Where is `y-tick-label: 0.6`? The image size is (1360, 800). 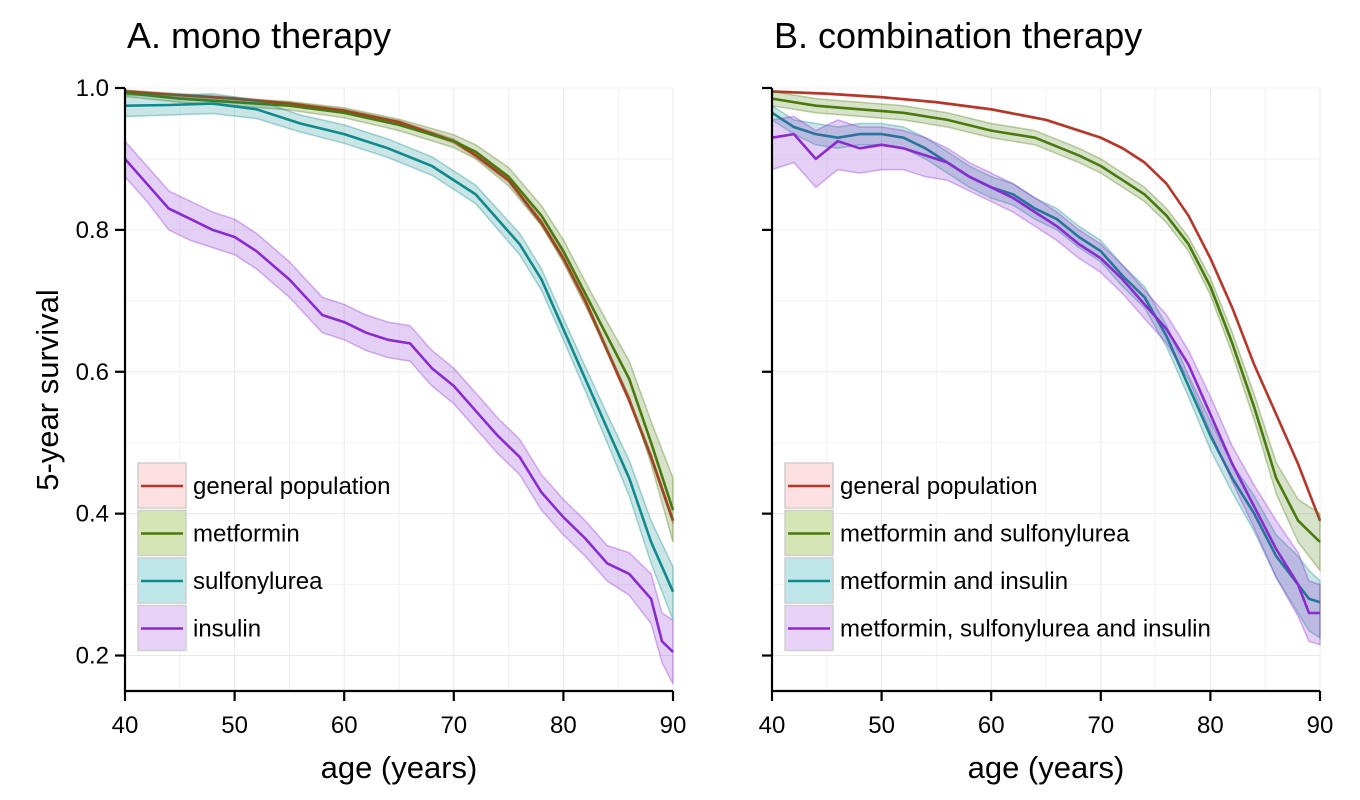
y-tick-label: 0.6 is located at coordinates (92, 372).